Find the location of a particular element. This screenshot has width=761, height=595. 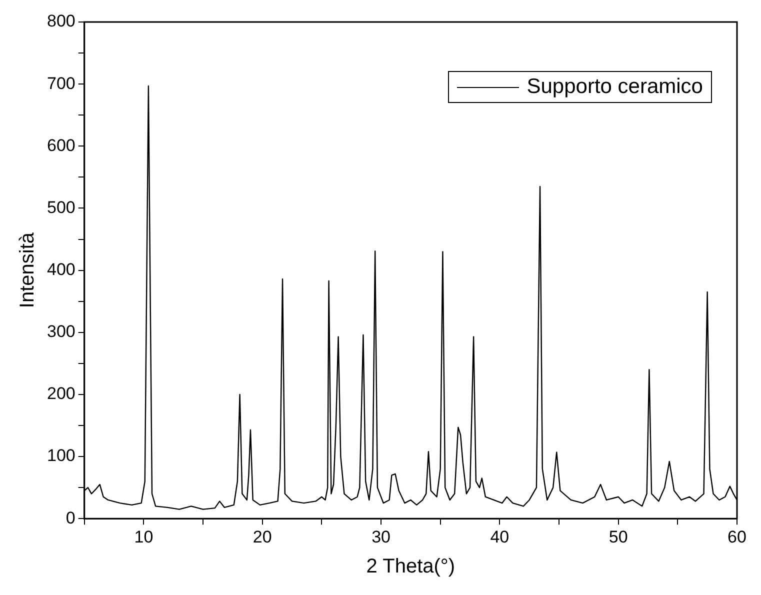

x-tick-label: 20 is located at coordinates (262, 536).